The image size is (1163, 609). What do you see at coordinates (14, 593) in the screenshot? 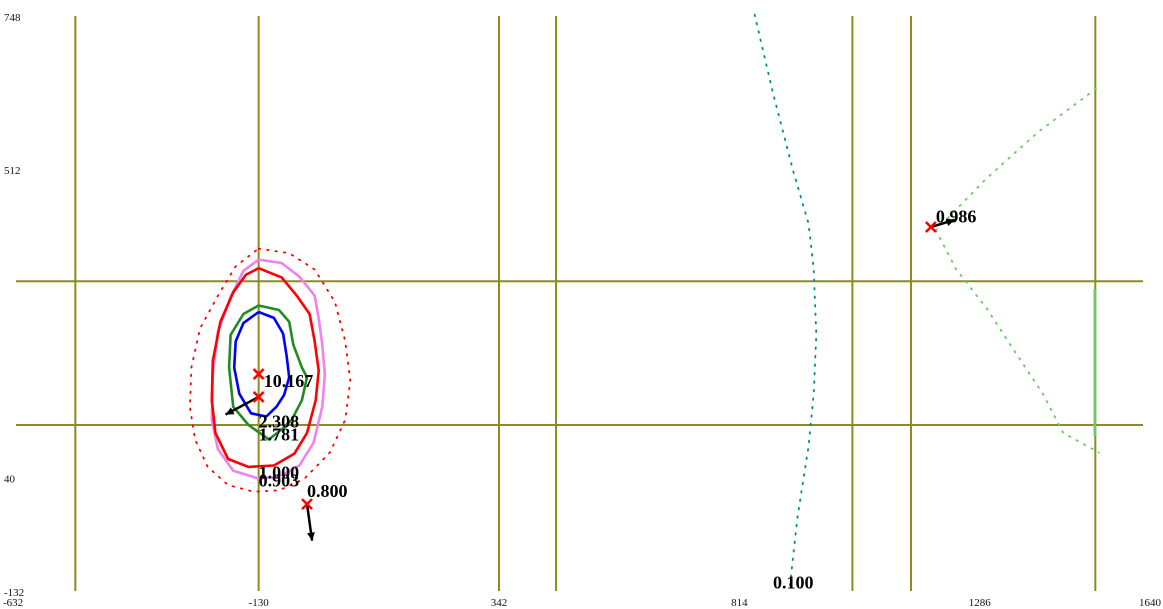
I see `y-tick-label: -132` at bounding box center [14, 593].